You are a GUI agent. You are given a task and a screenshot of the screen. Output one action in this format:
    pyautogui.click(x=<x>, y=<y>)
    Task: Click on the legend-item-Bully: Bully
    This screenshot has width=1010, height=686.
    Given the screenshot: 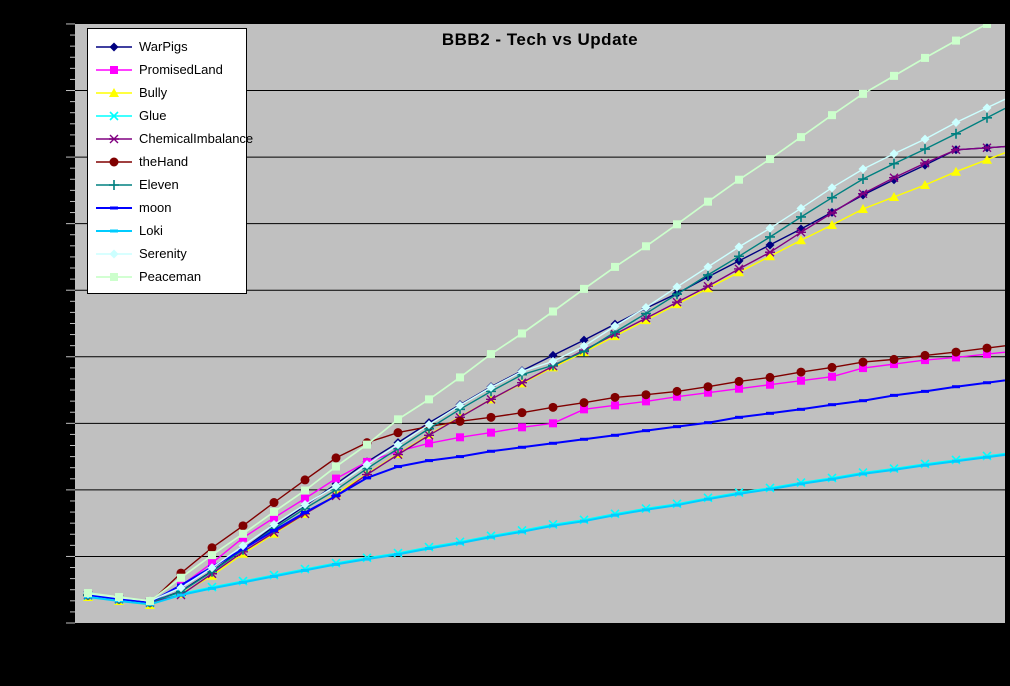 What is the action you would take?
    pyautogui.click(x=167, y=92)
    